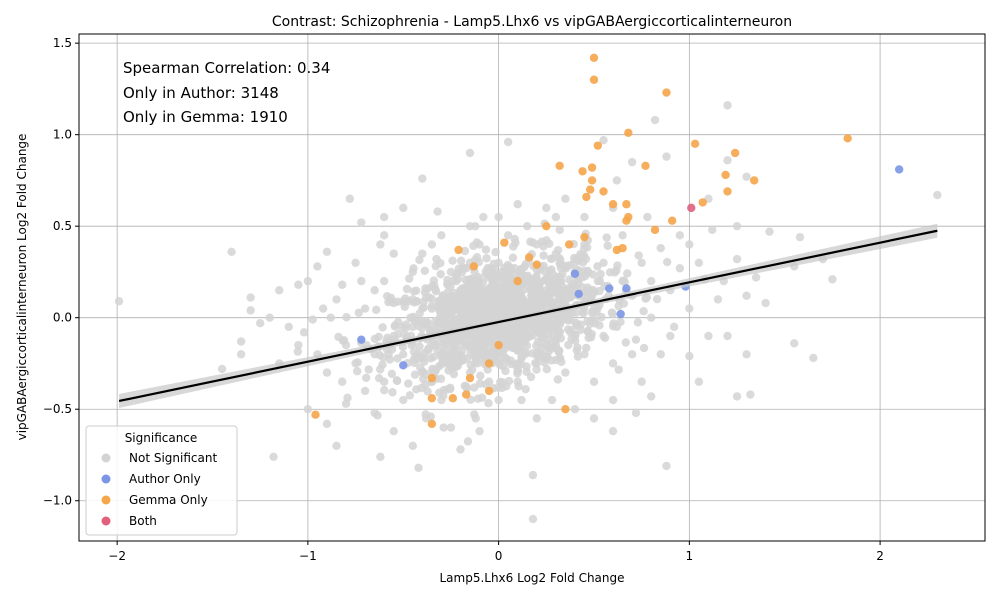 This screenshot has height=600, width=1000. Describe the element at coordinates (62, 318) in the screenshot. I see `y-tick-label: 0.0` at that location.